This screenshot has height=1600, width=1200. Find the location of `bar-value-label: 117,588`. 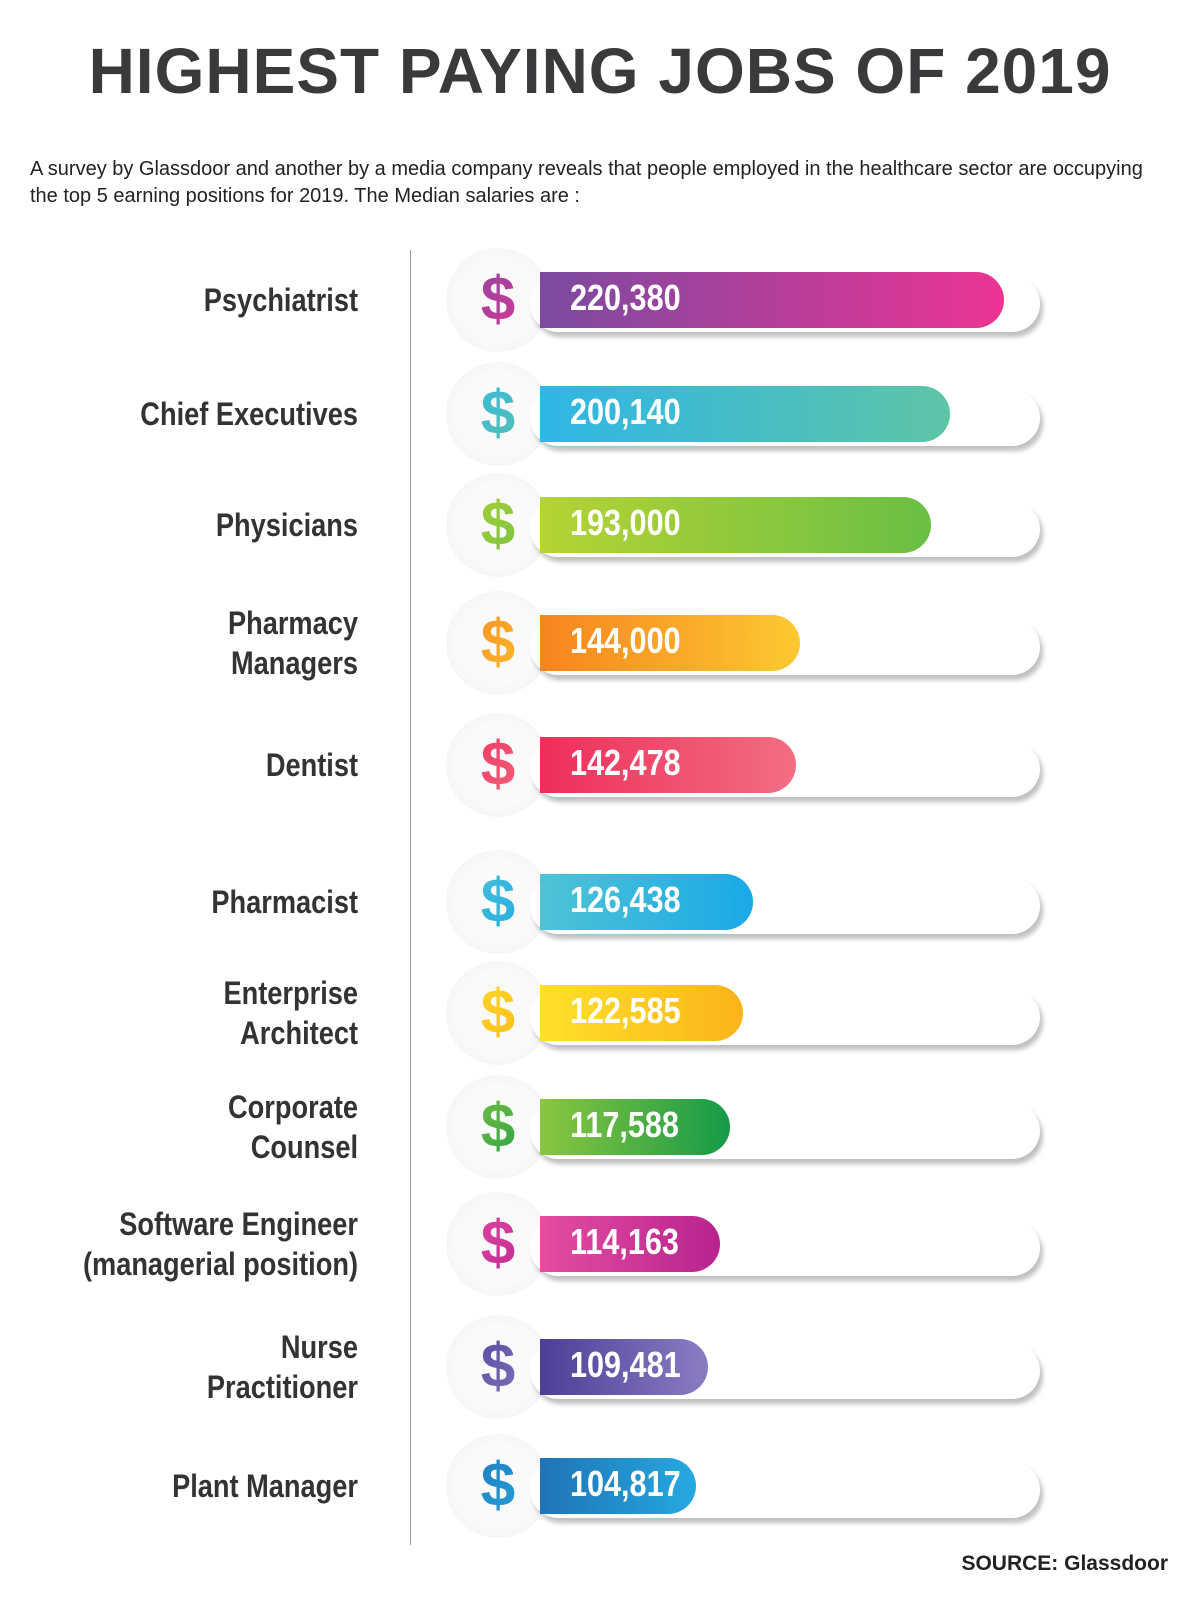

bar-value-label: 117,588 is located at coordinates (624, 1124).